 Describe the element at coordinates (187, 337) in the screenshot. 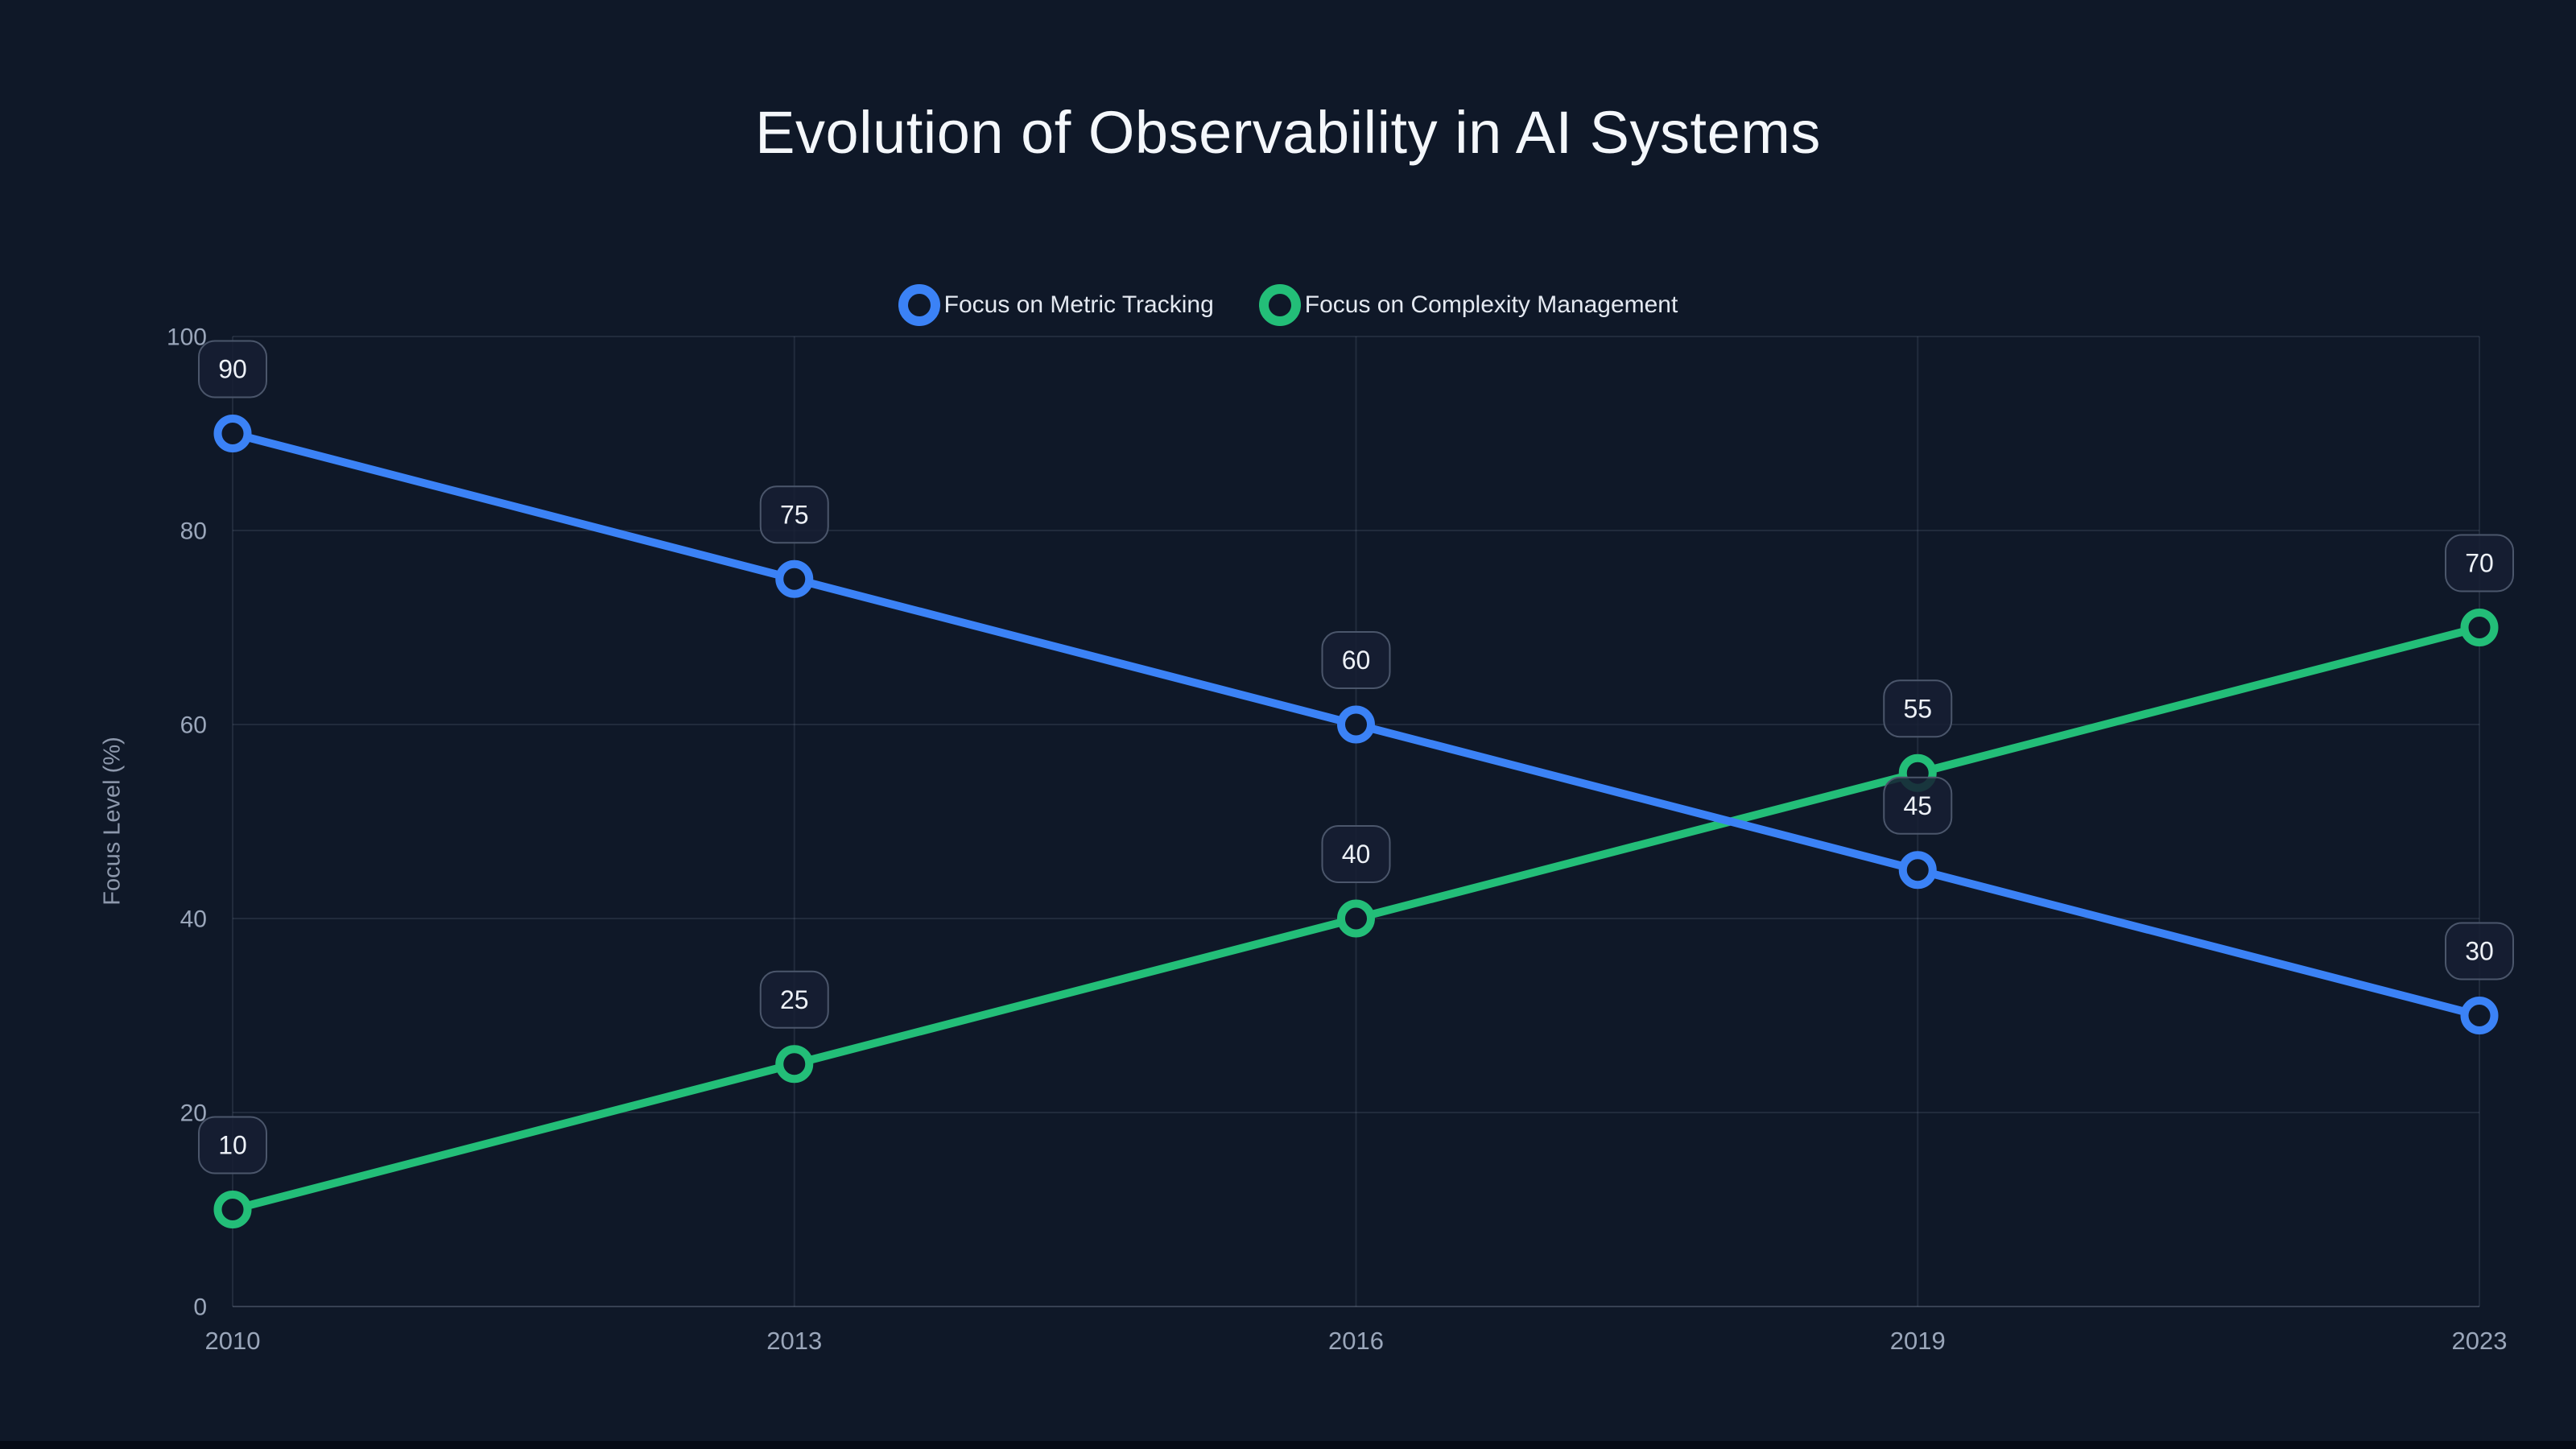

I see `y-tick-label: 100` at that location.